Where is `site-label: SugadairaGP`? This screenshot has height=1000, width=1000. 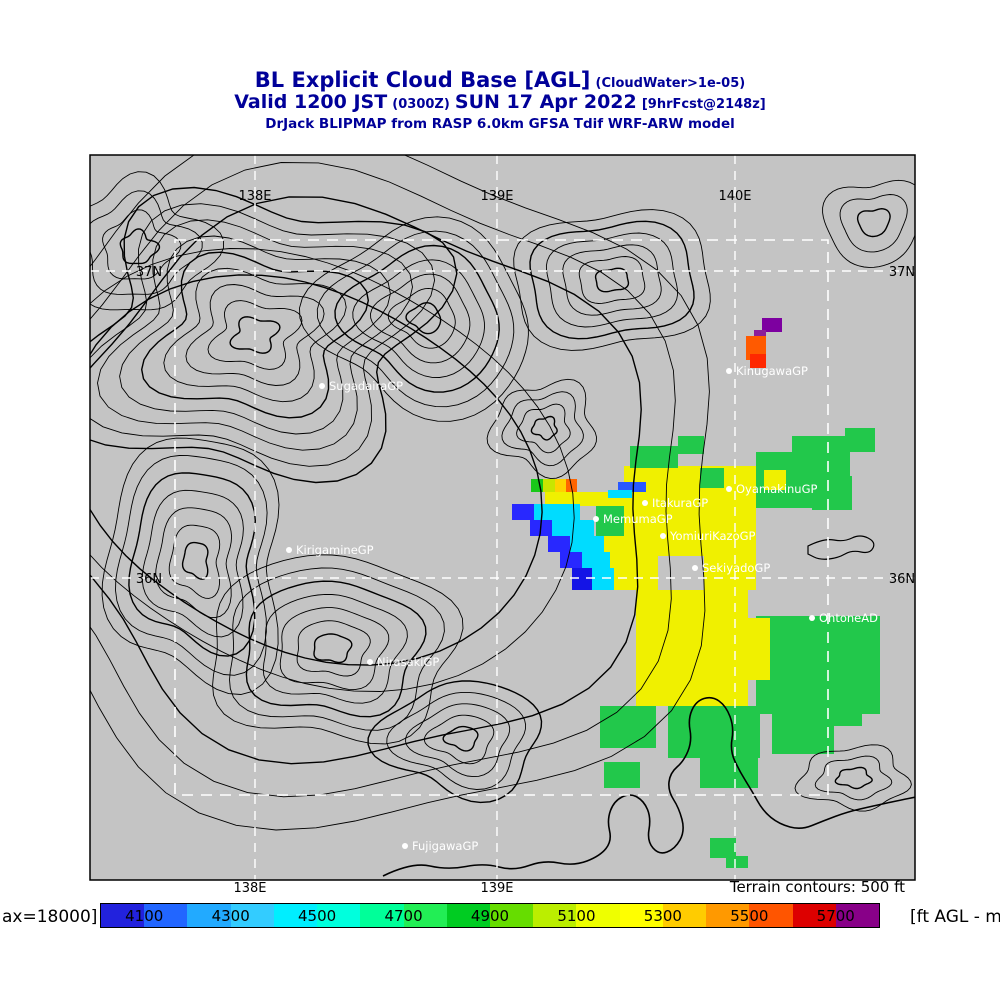
site-label: SugadairaGP is located at coordinates (366, 386).